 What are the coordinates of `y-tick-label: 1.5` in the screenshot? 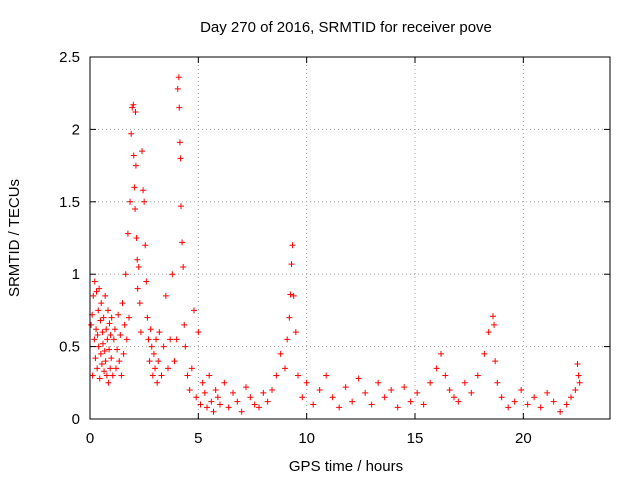 It's located at (69, 202).